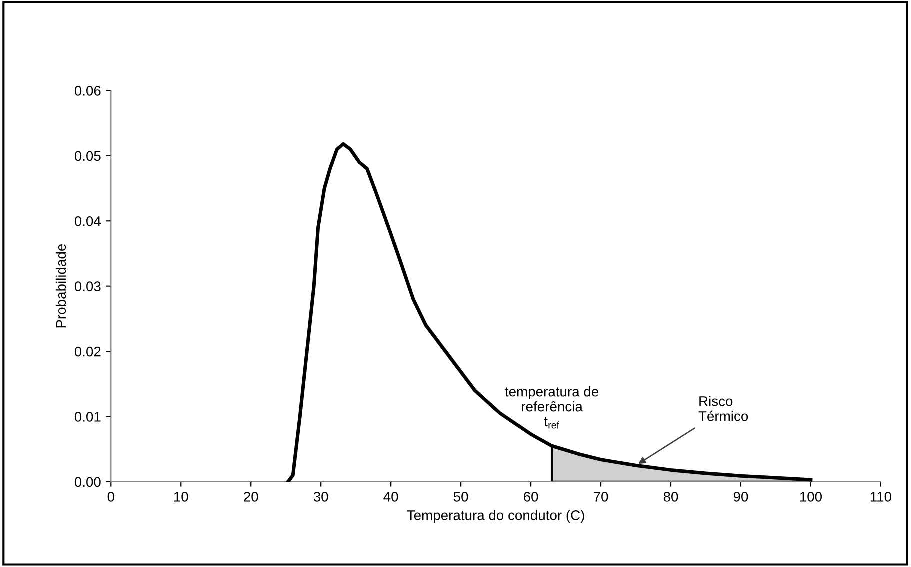 The image size is (911, 567). Describe the element at coordinates (111, 497) in the screenshot. I see `x-tick-label: 0` at that location.